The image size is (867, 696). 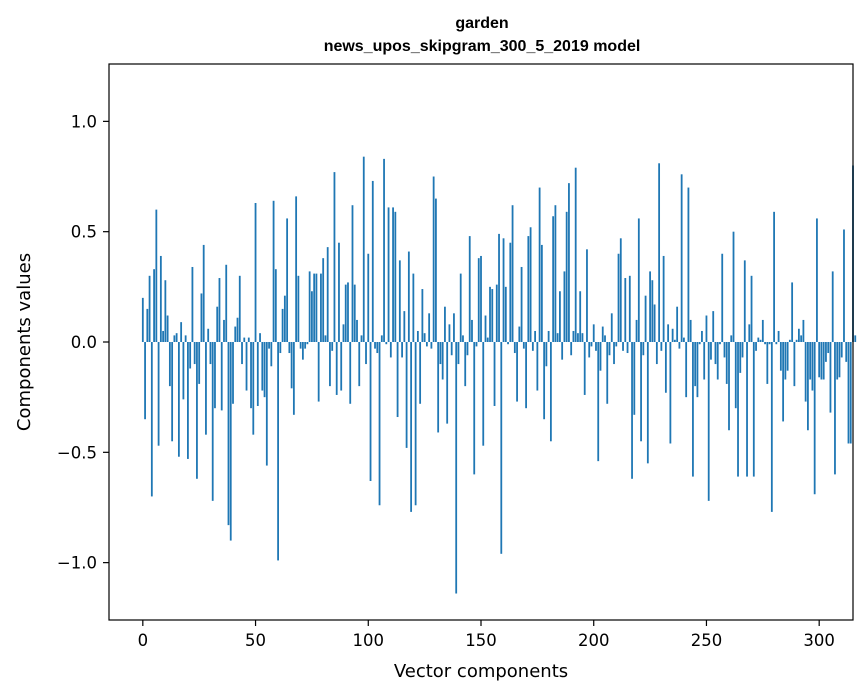 What do you see at coordinates (819, 640) in the screenshot?
I see `x-tick-label: 300` at bounding box center [819, 640].